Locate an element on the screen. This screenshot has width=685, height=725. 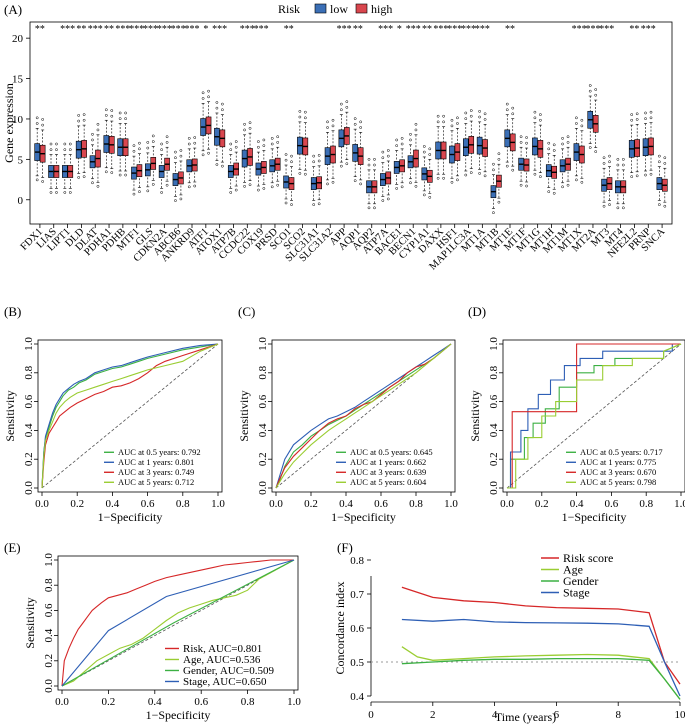
reference-diagonal is located at coordinates (178, 623).